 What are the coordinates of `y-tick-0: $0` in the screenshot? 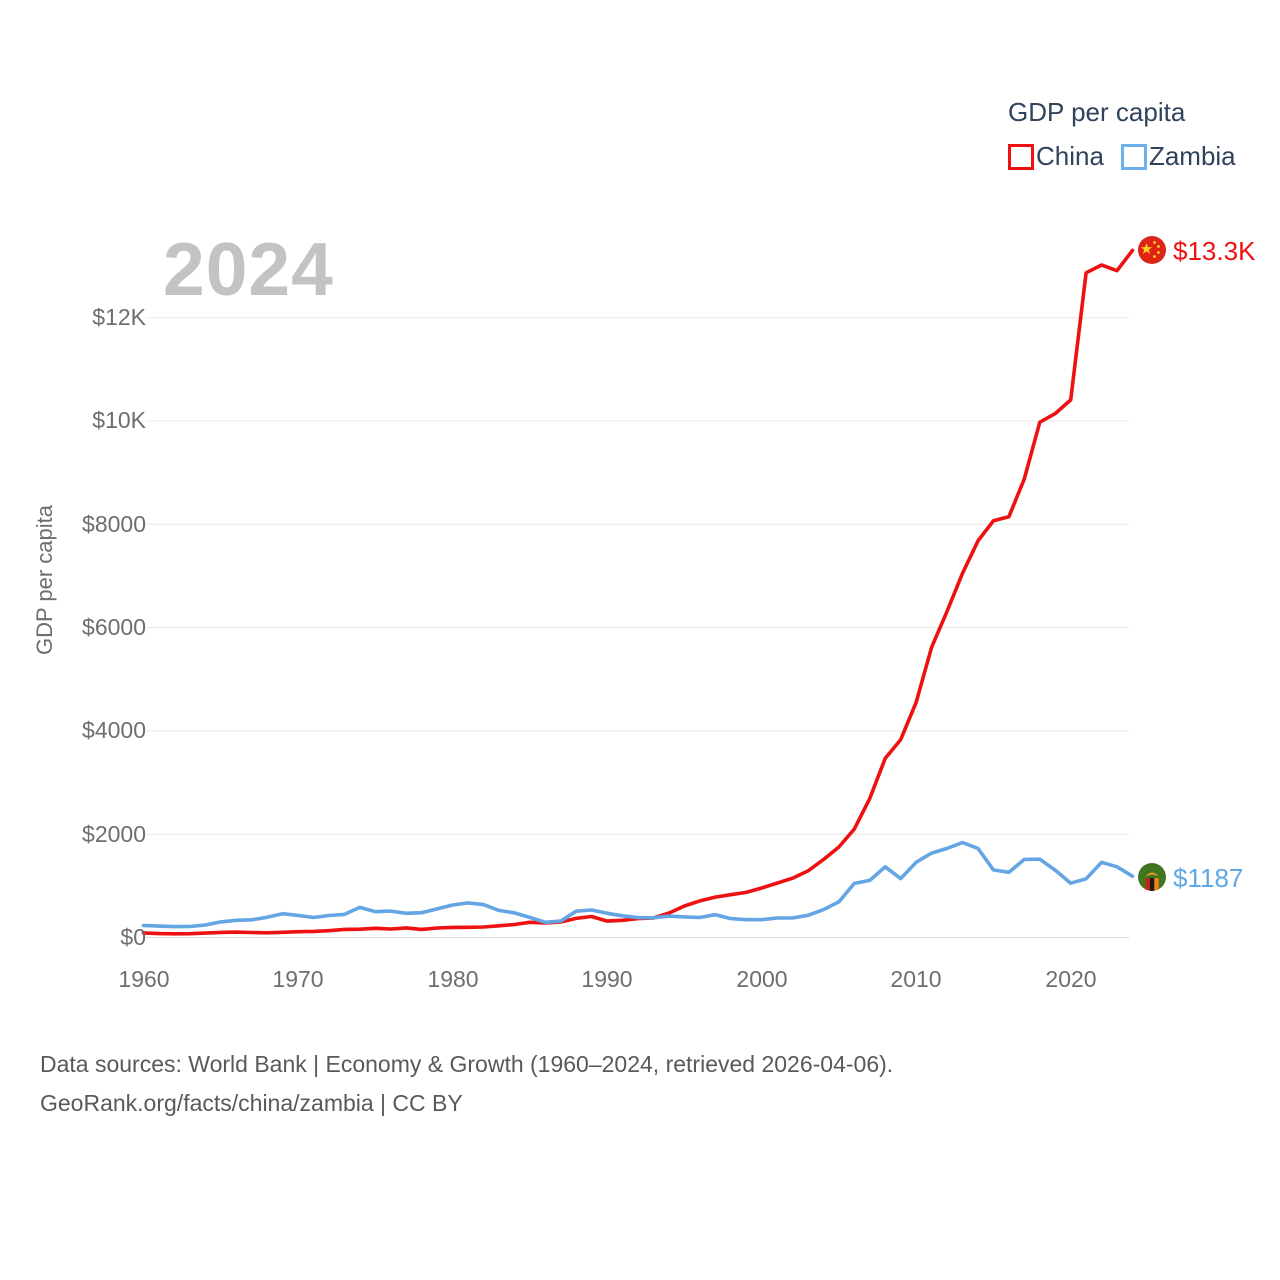 It's located at (133, 937).